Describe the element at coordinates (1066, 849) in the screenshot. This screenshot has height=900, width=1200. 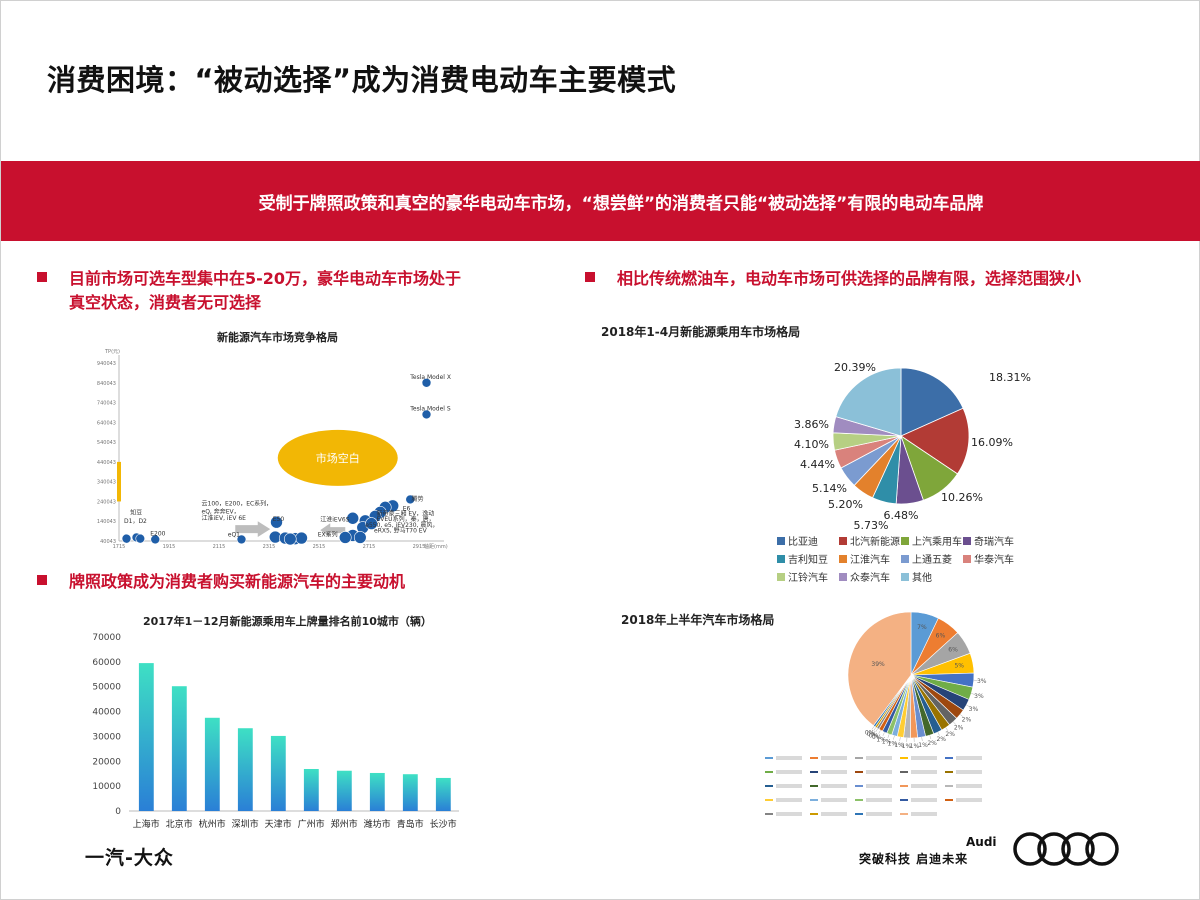
I see `audi-rings-logo` at that location.